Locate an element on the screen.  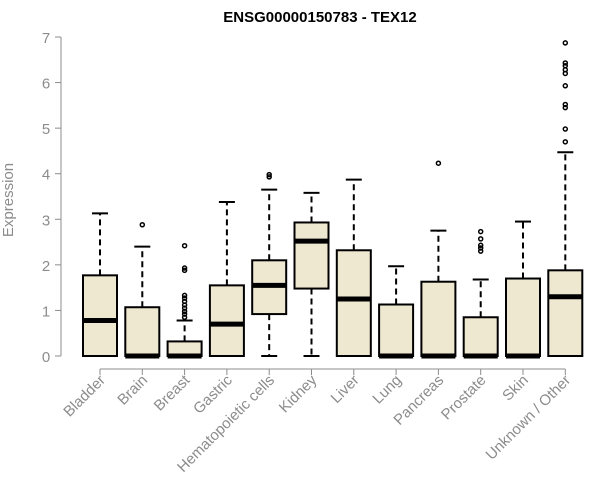
x-tick-label: Breast is located at coordinates (172, 392).